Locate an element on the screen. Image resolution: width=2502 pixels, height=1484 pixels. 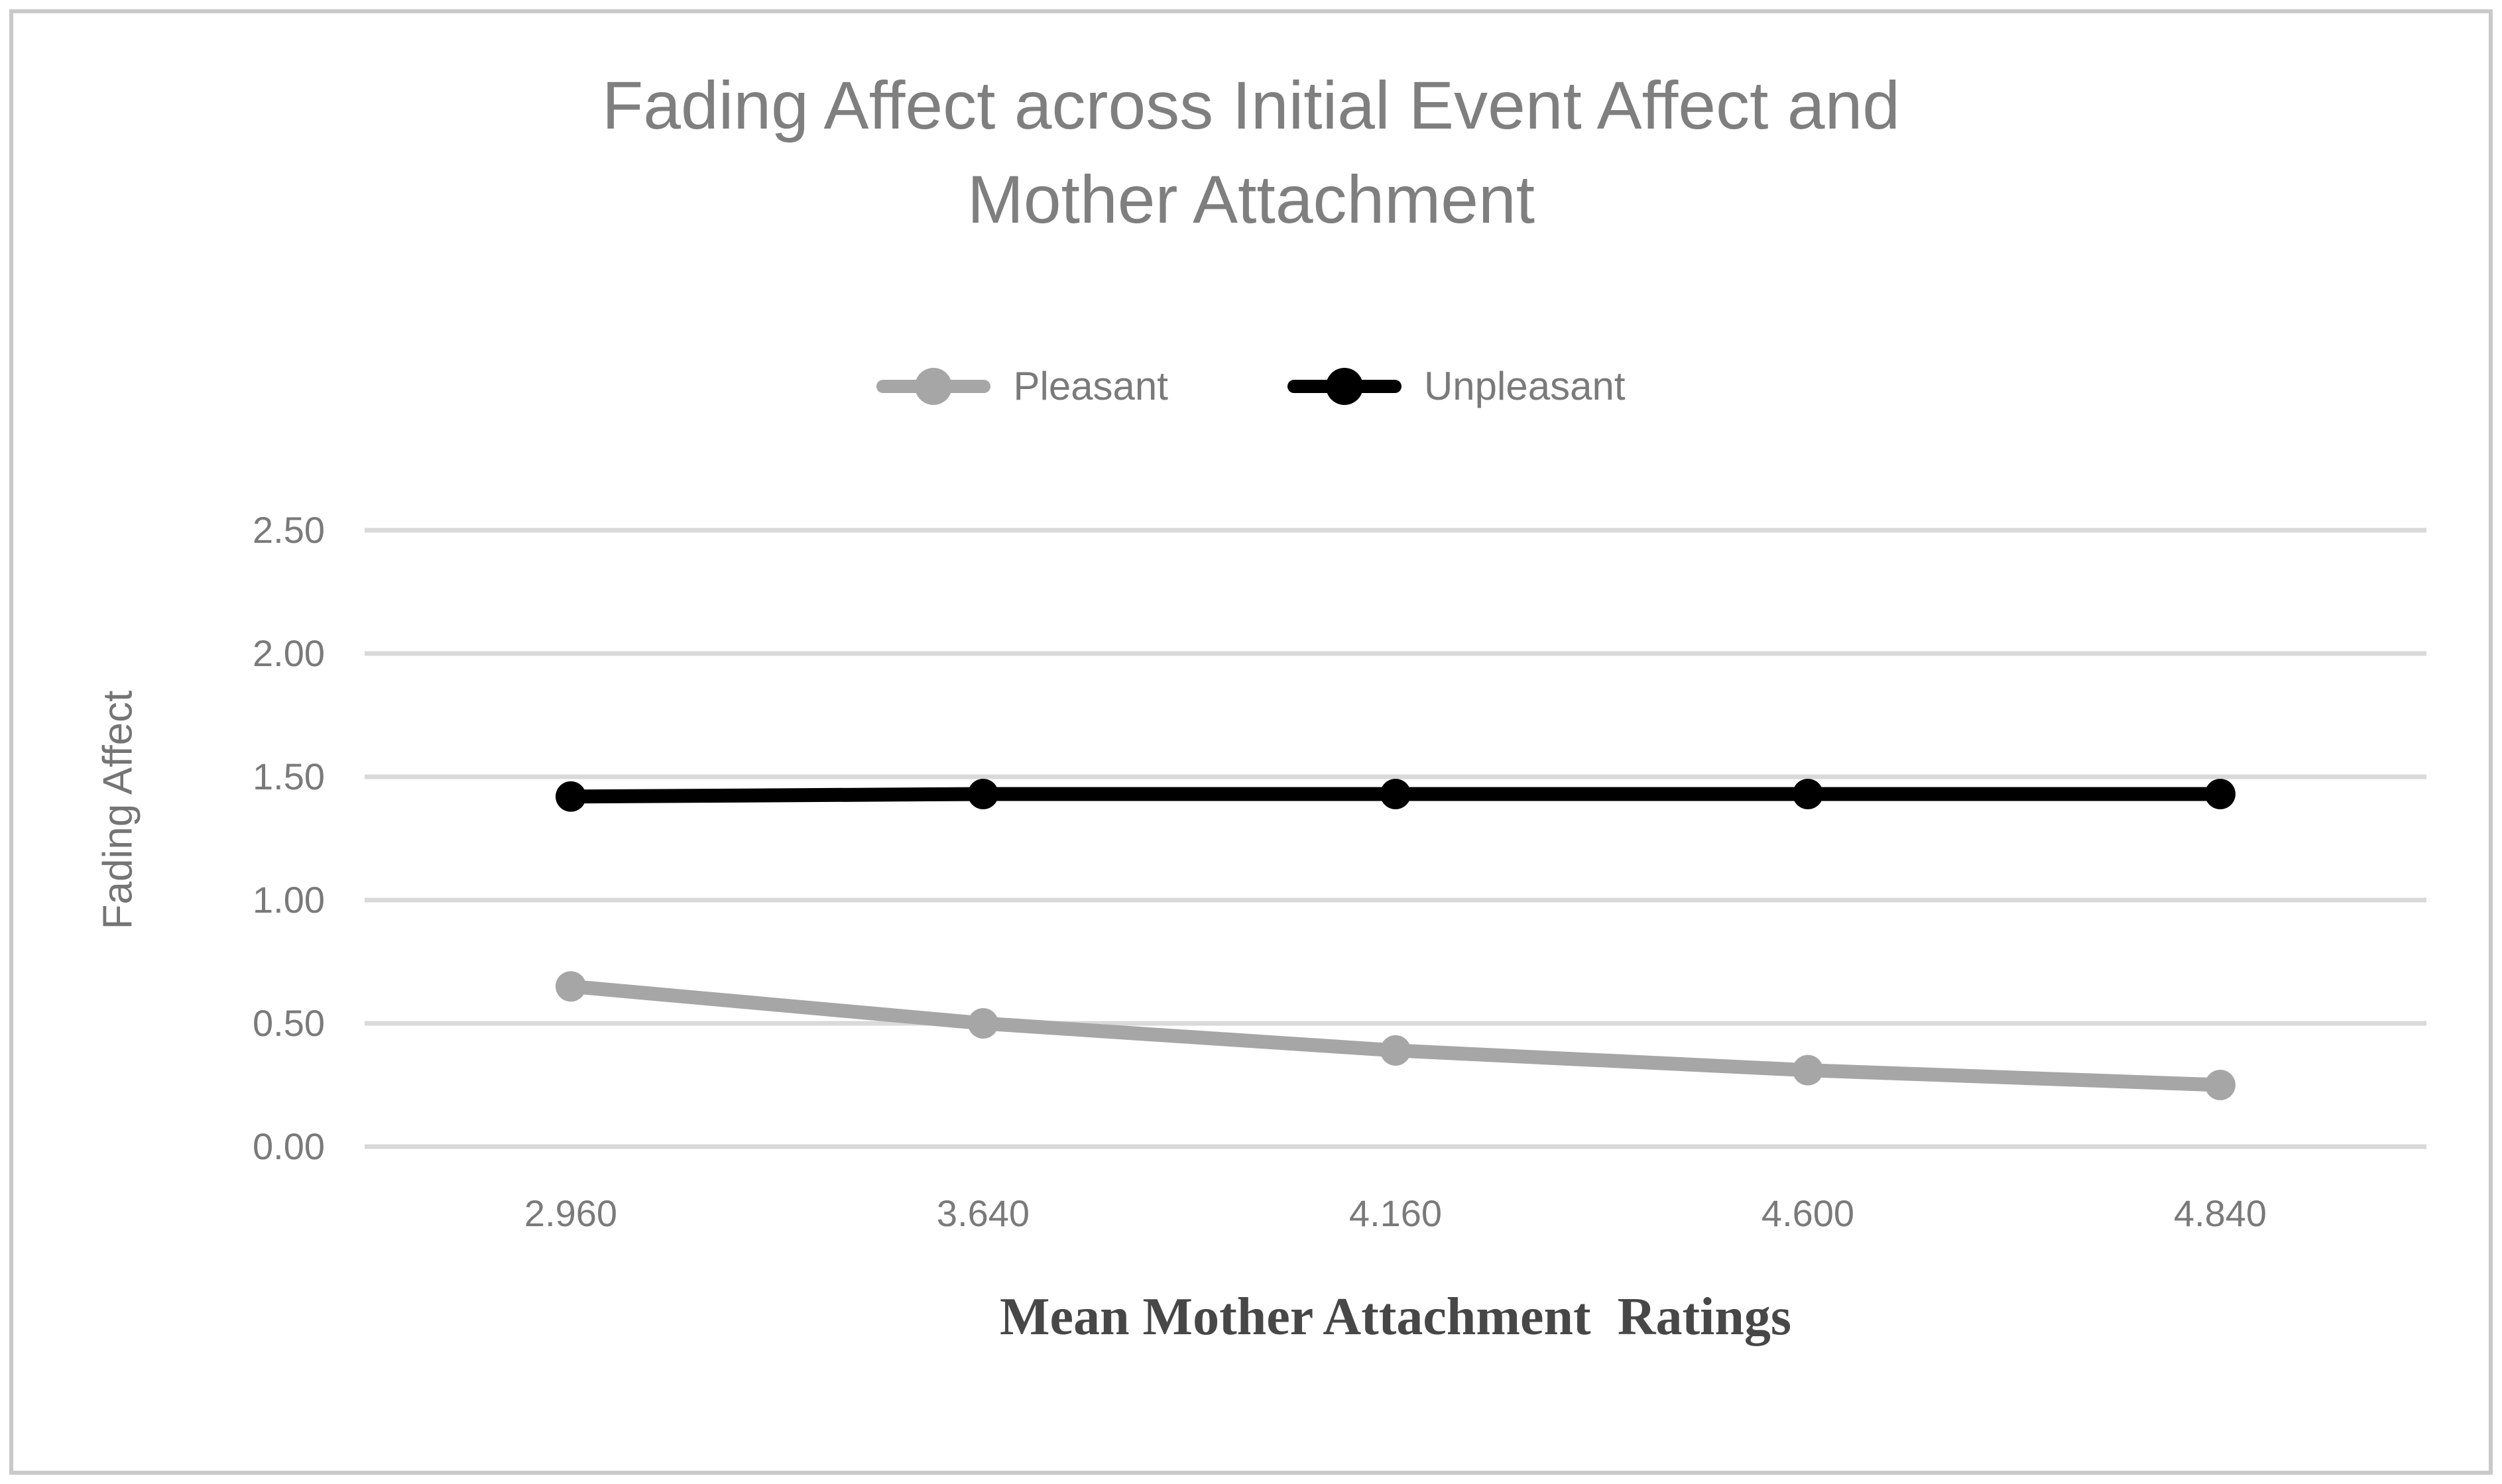
y-tick-0-00: 0.00 is located at coordinates (289, 1146).